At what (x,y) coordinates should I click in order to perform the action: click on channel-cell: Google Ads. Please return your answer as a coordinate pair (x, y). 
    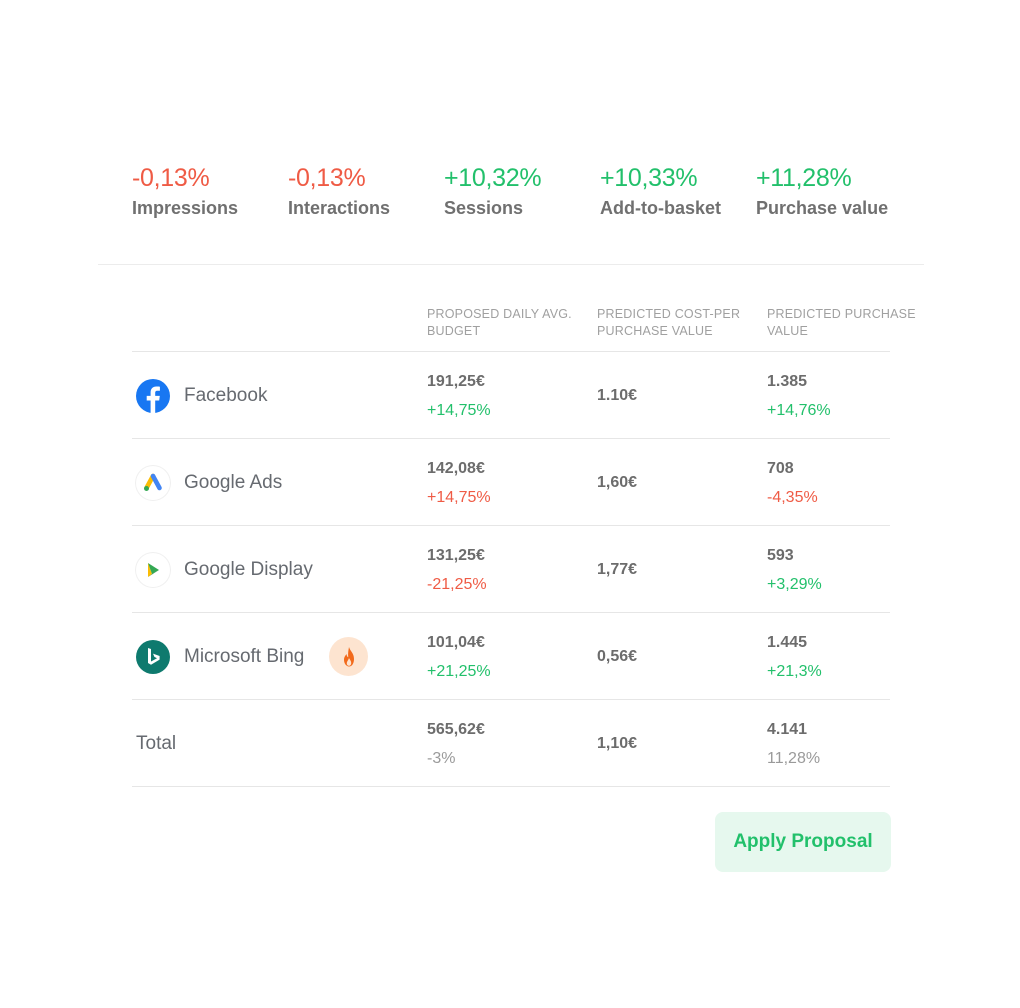
    Looking at the image, I should click on (209, 482).